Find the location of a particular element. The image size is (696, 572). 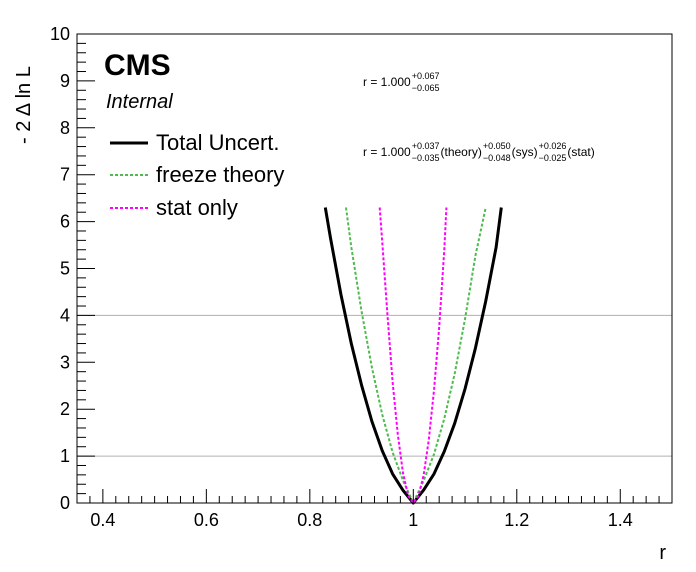

annotation-text: (stat) is located at coordinates (580, 152).